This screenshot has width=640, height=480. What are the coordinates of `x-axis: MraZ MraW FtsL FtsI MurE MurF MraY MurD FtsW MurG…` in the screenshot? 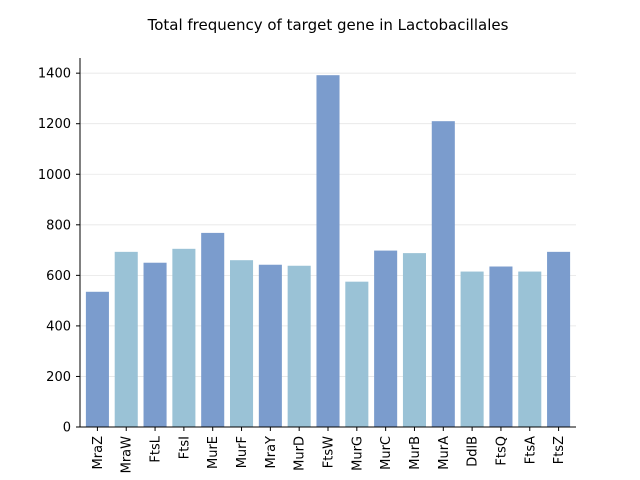 It's located at (328, 450).